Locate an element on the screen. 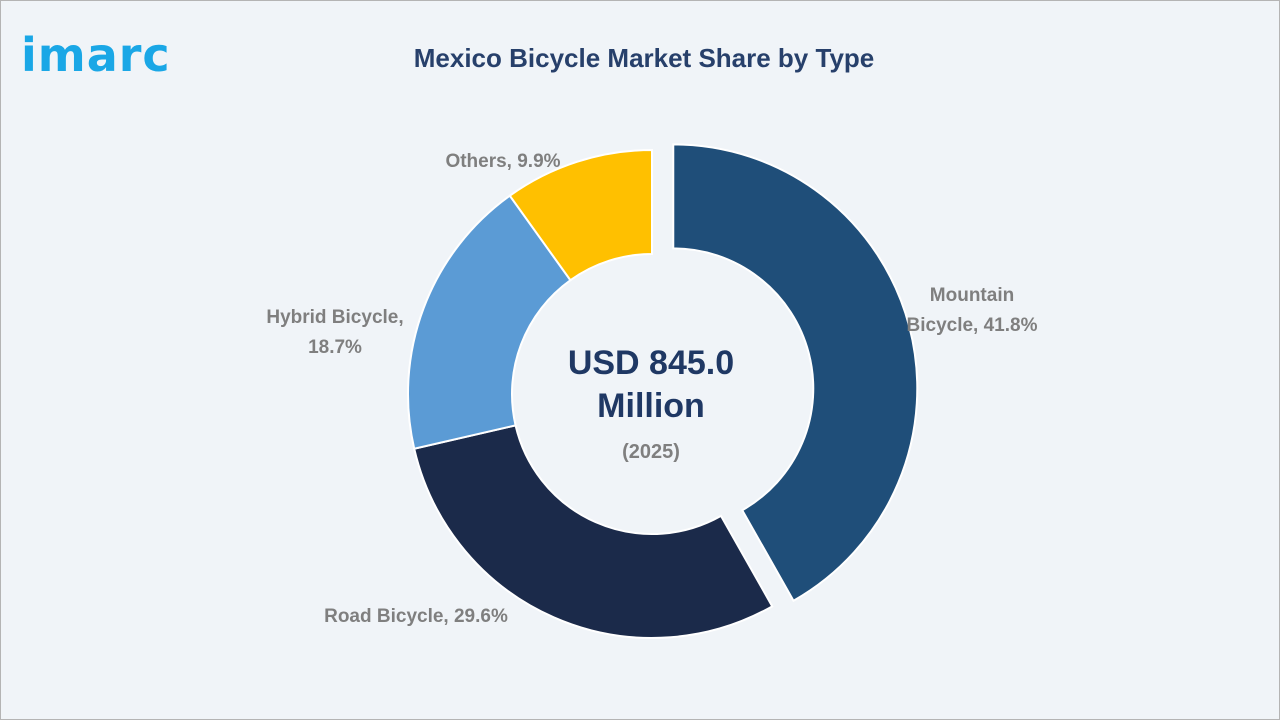  slice-others is located at coordinates (580, 215).